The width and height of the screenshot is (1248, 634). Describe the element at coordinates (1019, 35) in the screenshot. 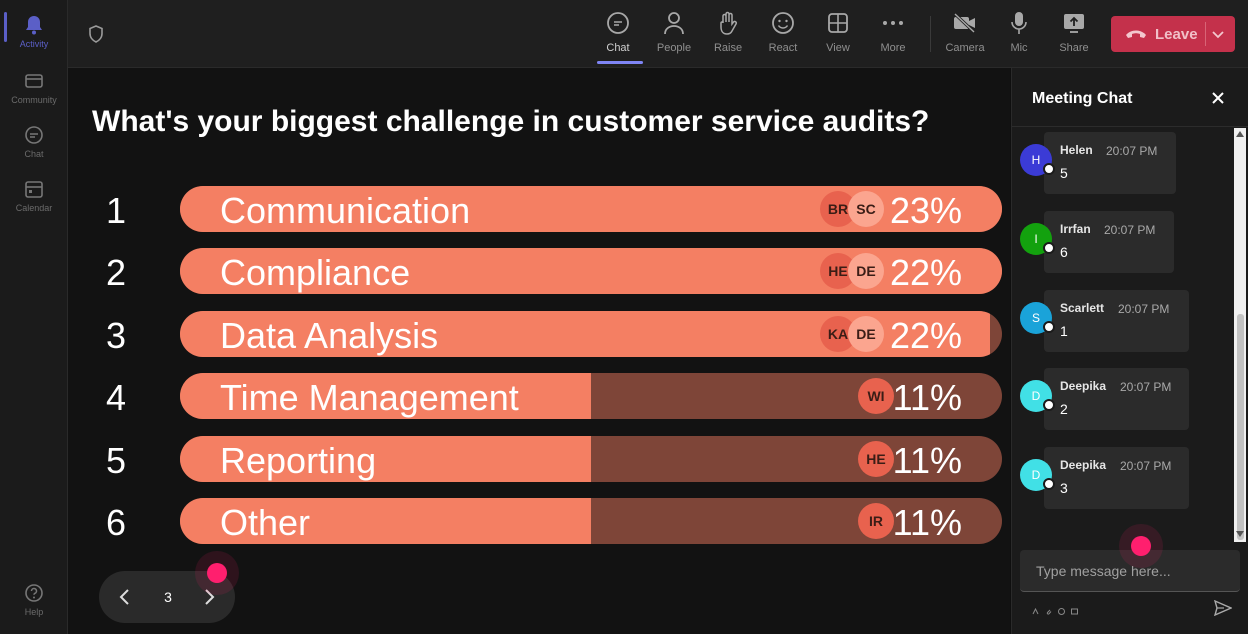

I see `mic-button: Mic` at that location.